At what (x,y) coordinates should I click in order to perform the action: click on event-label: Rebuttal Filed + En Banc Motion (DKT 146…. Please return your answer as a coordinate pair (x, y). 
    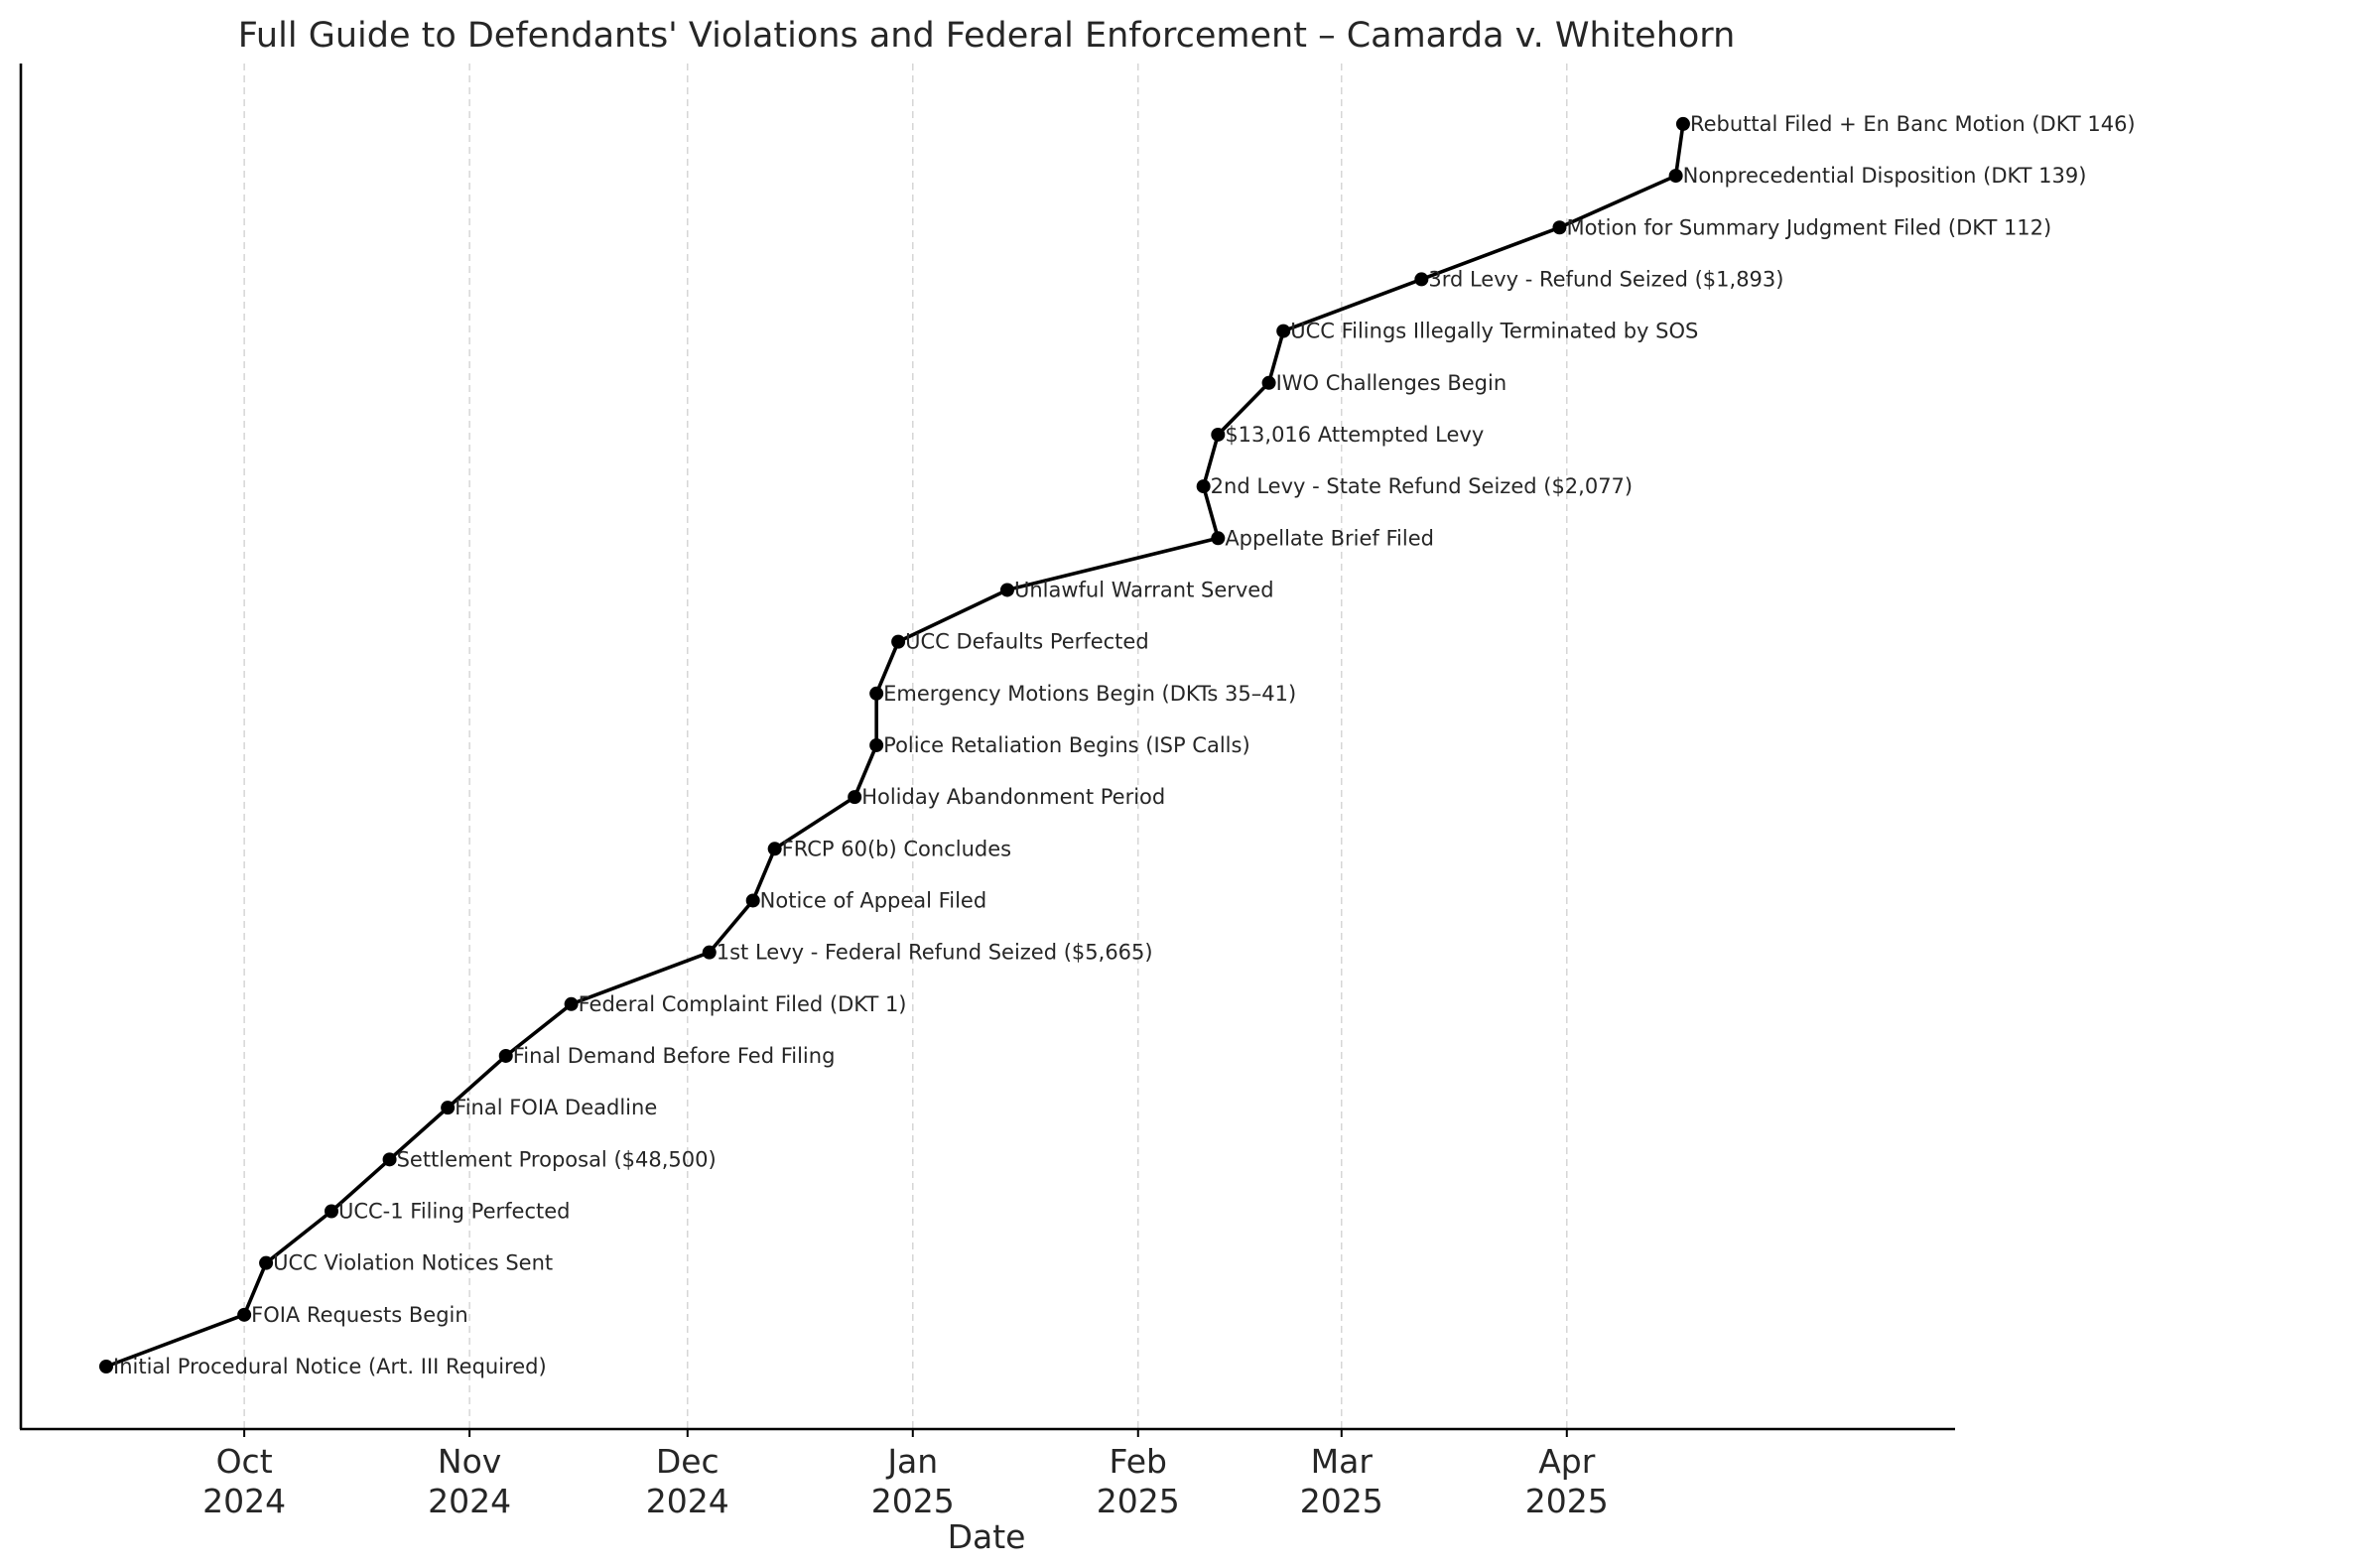
    Looking at the image, I should click on (1913, 124).